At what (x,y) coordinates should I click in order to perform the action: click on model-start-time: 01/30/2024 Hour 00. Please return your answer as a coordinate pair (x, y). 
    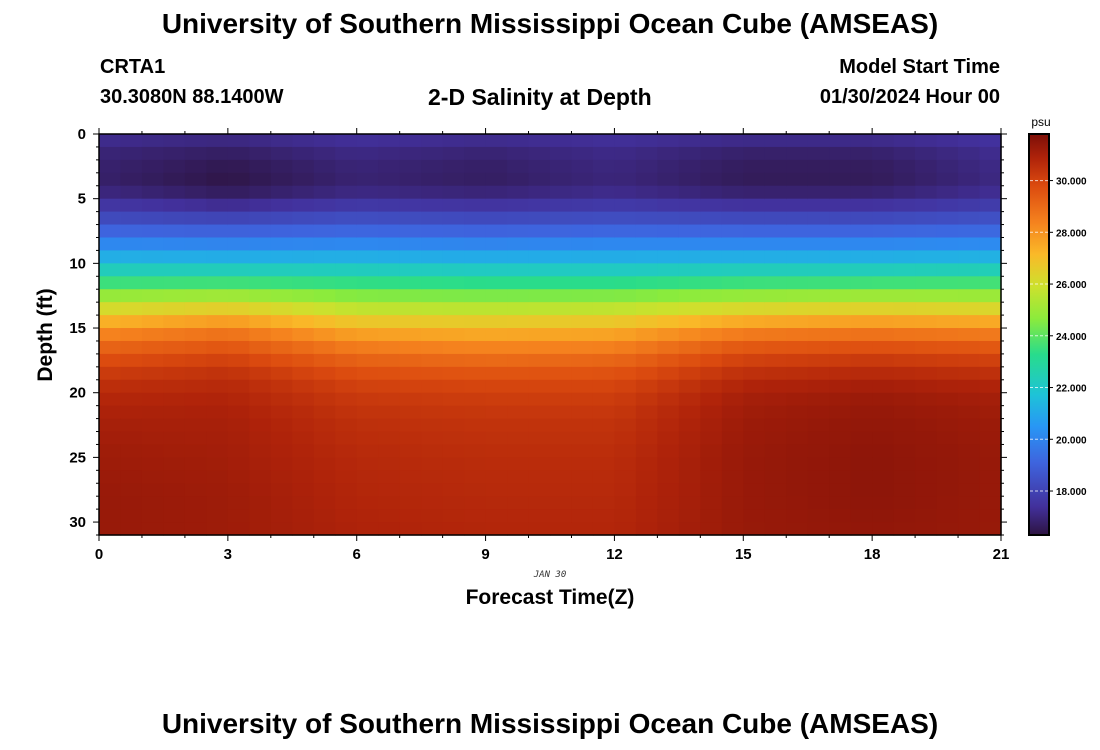
    Looking at the image, I should click on (909, 97).